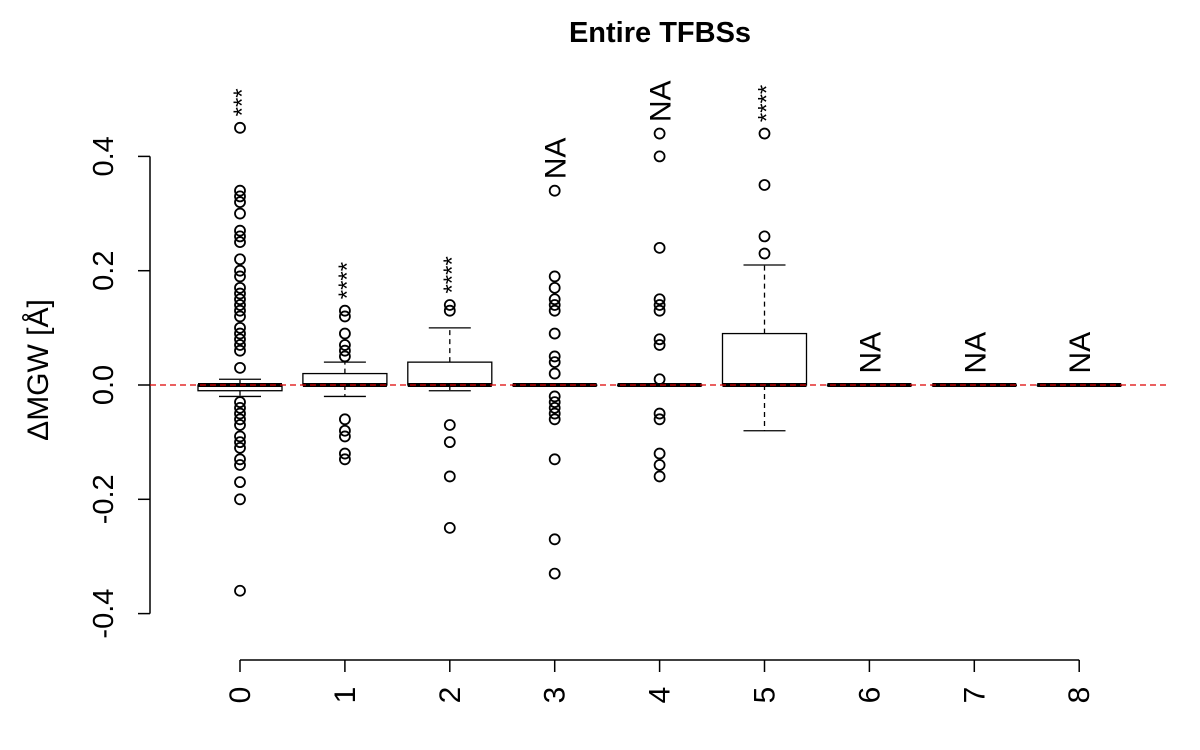  I want to click on x-tick-label: 5, so click(765, 695).